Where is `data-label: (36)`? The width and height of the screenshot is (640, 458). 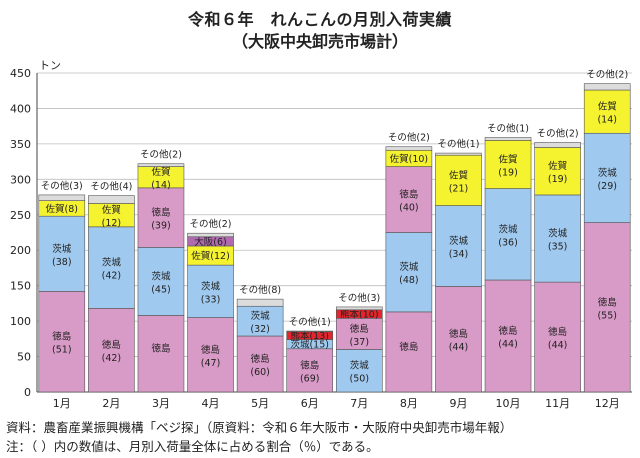 data-label: (36) is located at coordinates (508, 242).